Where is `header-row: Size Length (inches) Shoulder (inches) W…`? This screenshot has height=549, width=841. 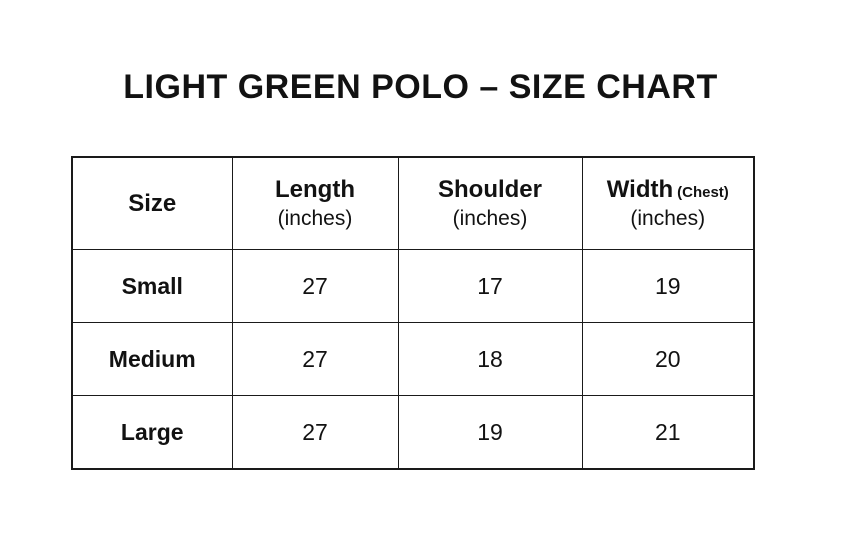 header-row: Size Length (inches) Shoulder (inches) W… is located at coordinates (413, 203).